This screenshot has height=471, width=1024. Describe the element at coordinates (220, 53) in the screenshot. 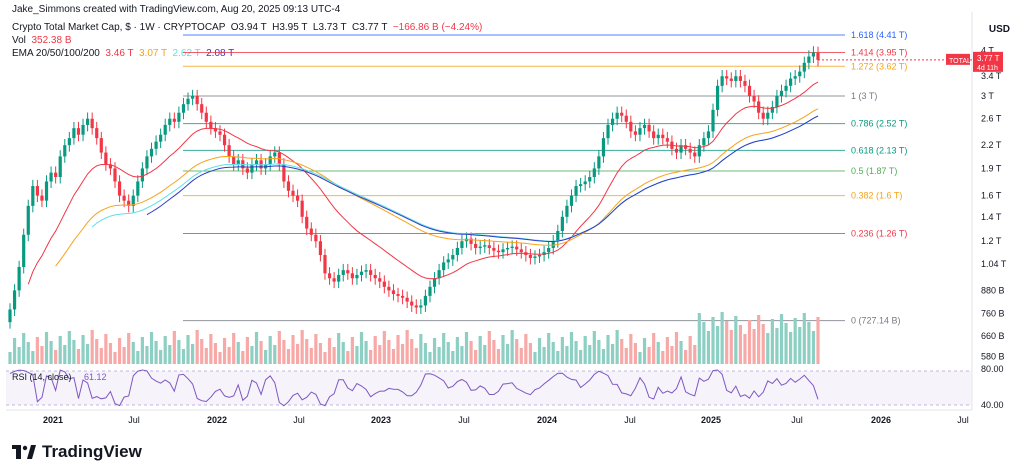

I see `ema-200-value: 2.08 T` at that location.